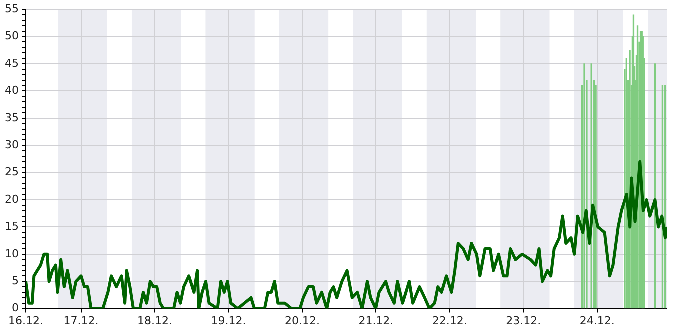 The width and height of the screenshot is (685, 330). I want to click on y-tick-label: 0, so click(15, 308).